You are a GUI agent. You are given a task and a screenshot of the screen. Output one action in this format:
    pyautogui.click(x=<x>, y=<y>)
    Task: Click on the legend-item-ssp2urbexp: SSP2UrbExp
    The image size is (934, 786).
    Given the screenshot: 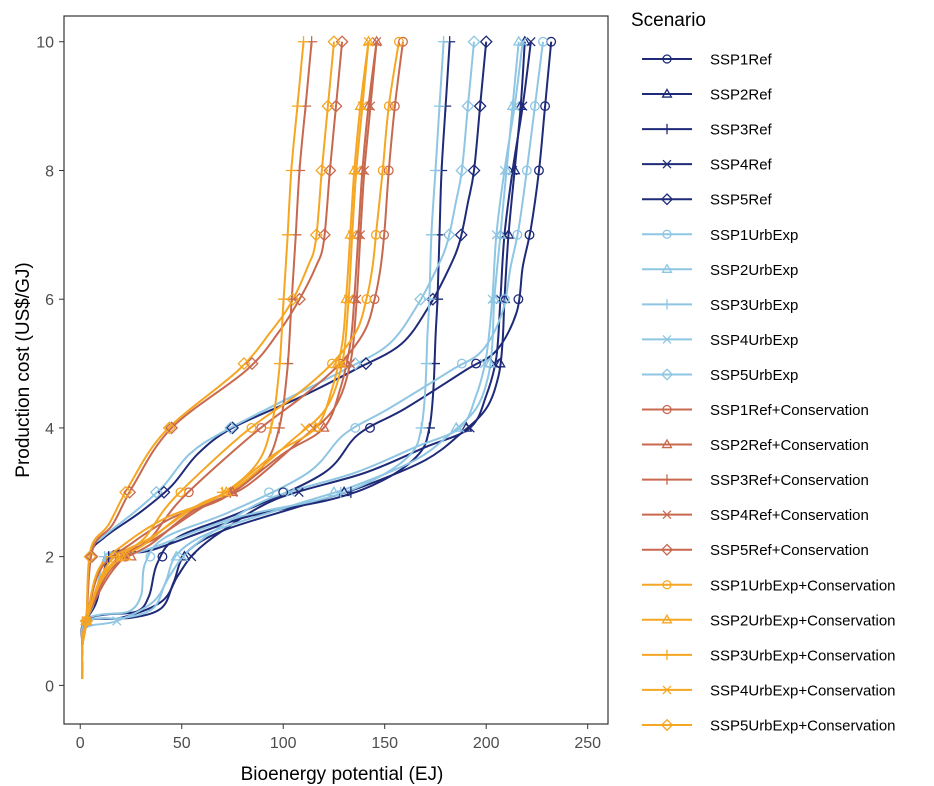 What is the action you would take?
    pyautogui.click(x=720, y=270)
    